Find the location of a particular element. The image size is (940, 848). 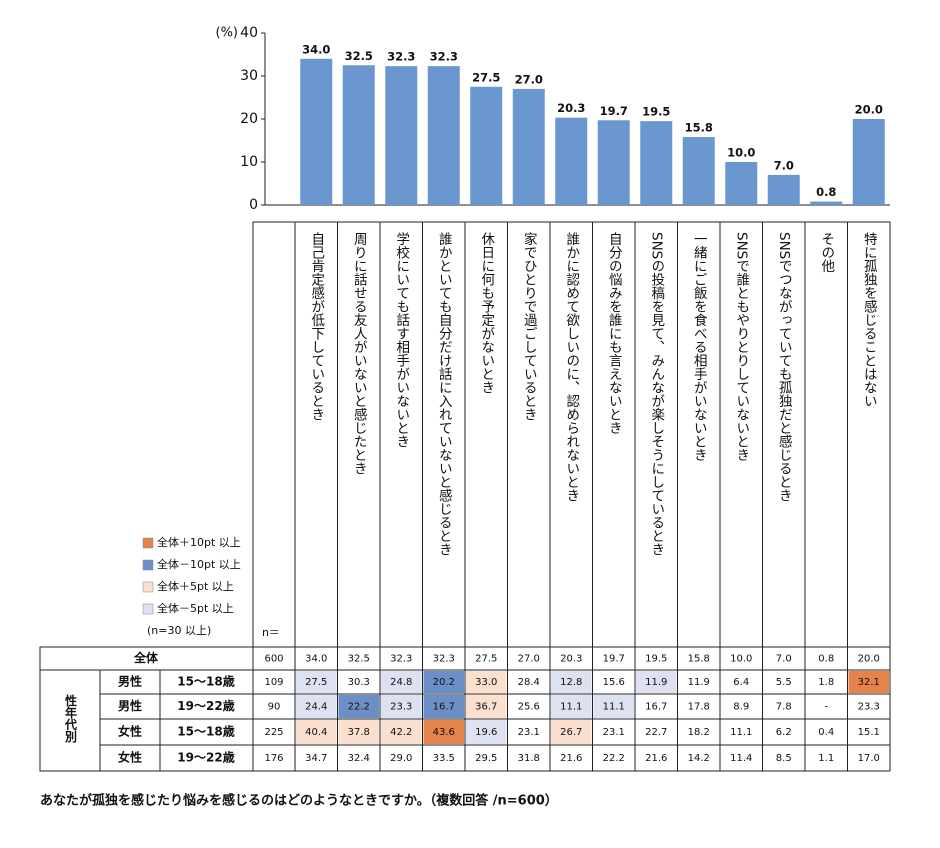

n-header: n＝ is located at coordinates (271, 632).